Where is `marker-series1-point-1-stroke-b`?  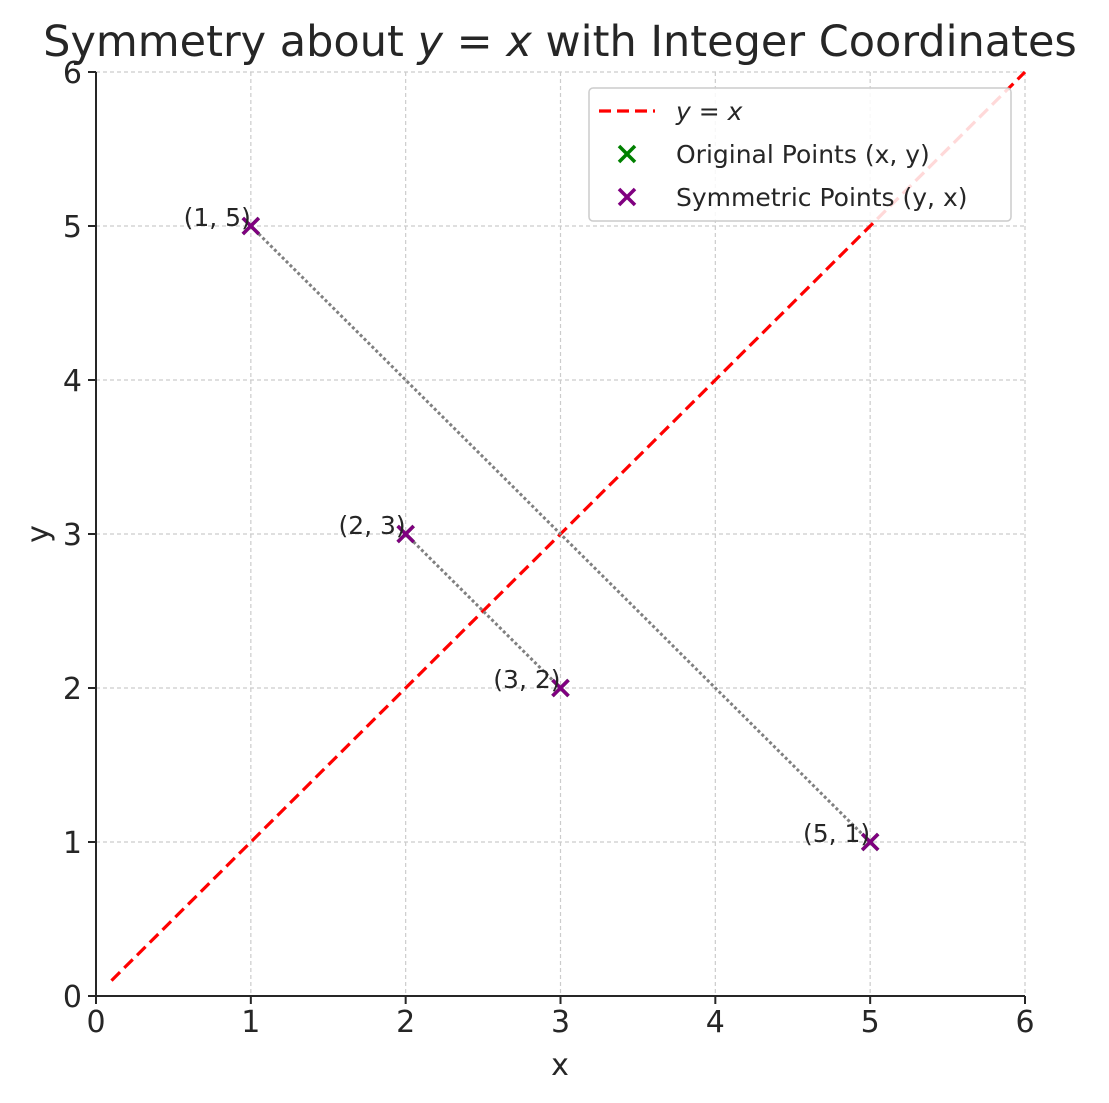
marker-series1-point-1-stroke-b is located at coordinates (560, 688).